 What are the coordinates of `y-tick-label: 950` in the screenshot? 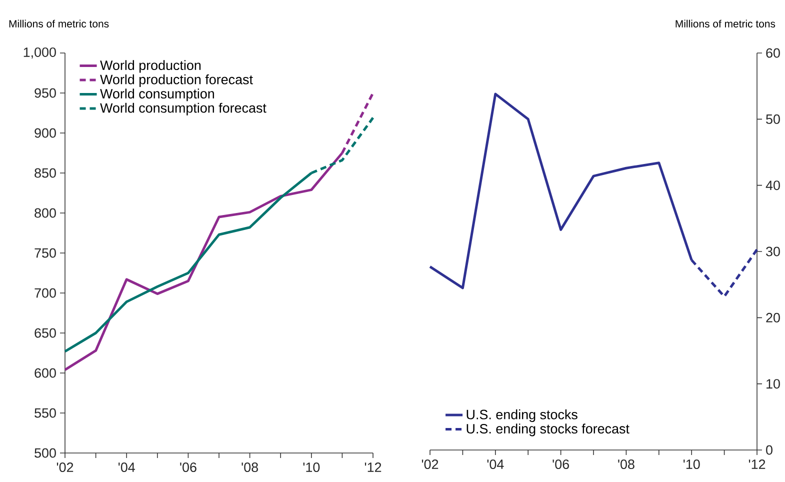 It's located at (45, 93).